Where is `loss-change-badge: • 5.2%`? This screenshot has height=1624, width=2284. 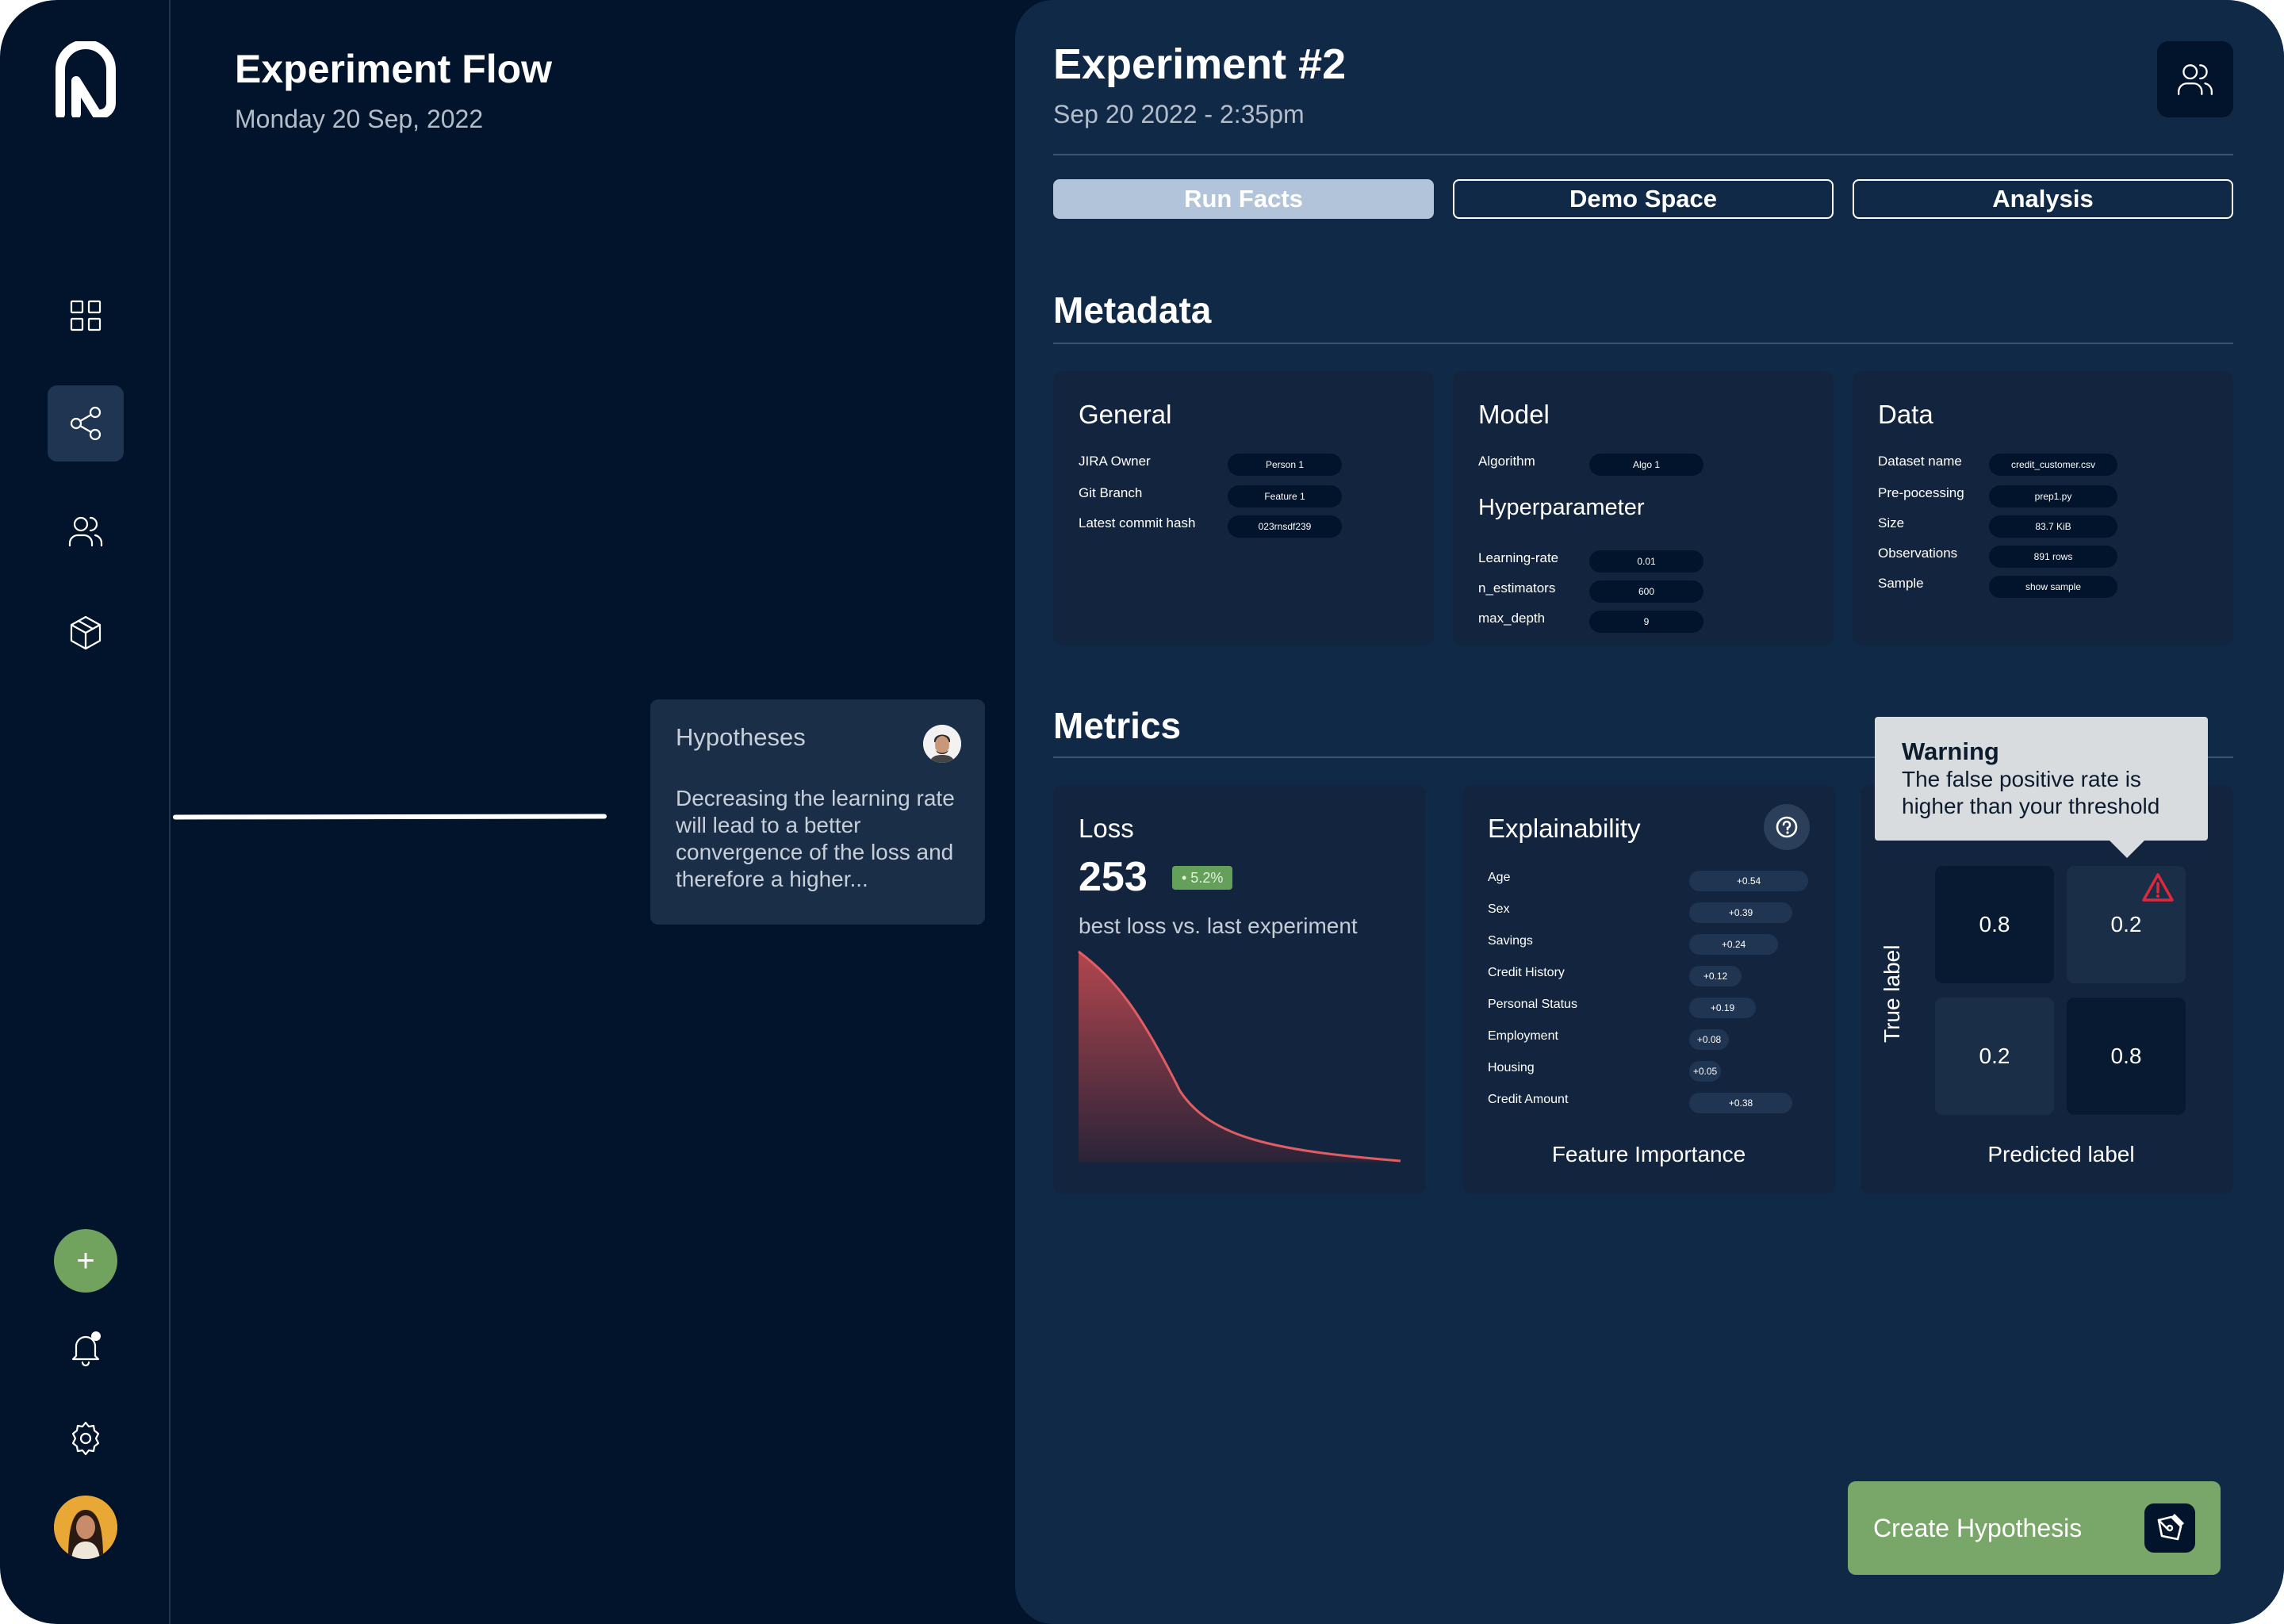 loss-change-badge: • 5.2% is located at coordinates (1202, 878).